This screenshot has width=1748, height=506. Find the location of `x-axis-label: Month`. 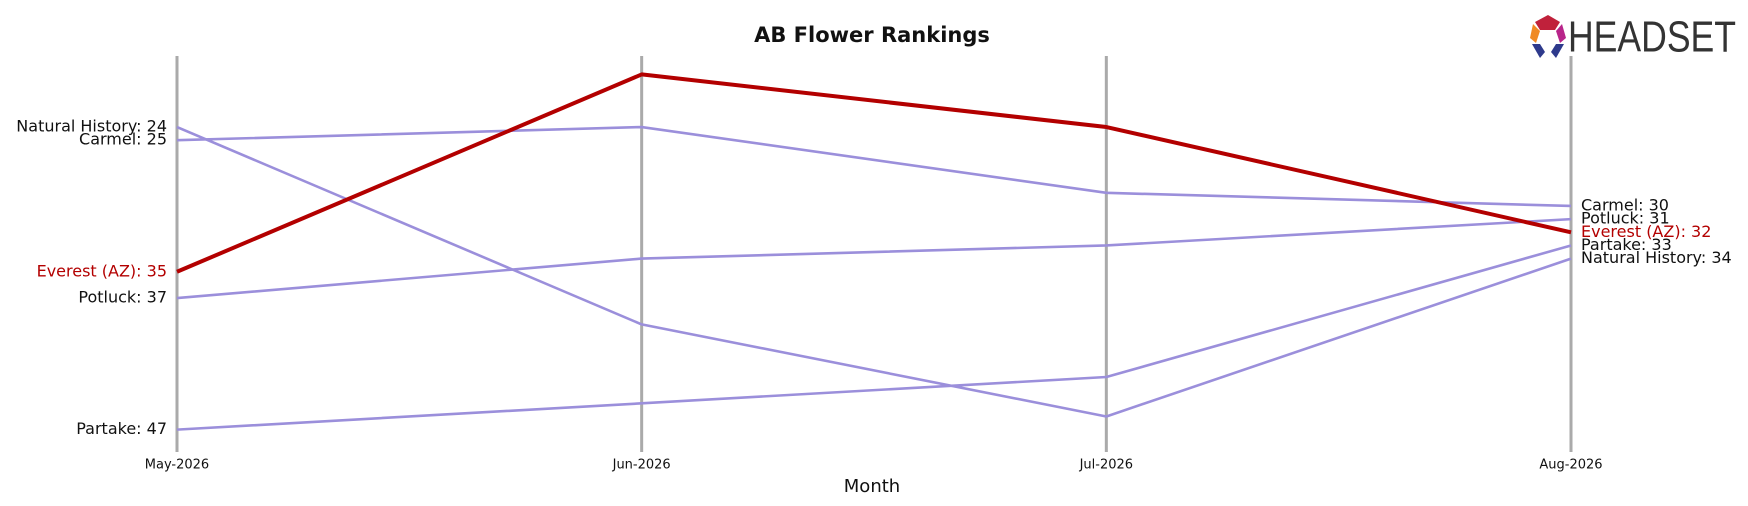

x-axis-label: Month is located at coordinates (872, 486).